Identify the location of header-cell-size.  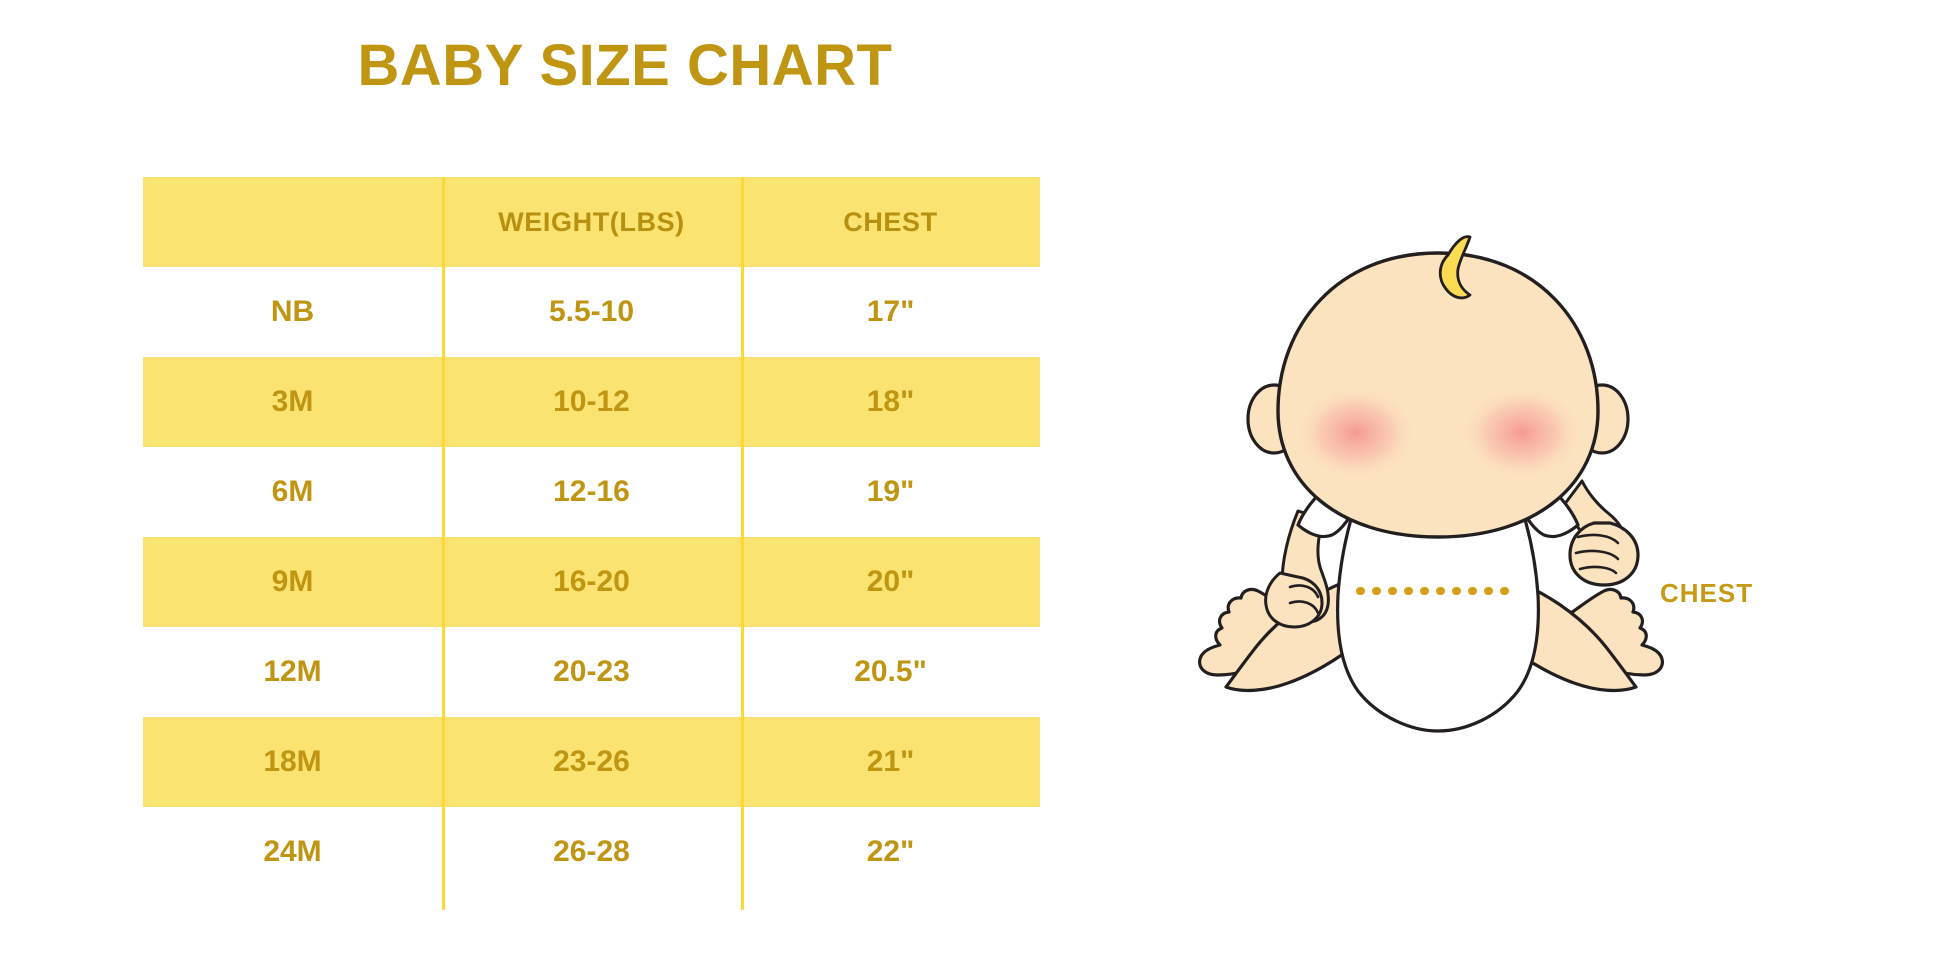
(292, 222).